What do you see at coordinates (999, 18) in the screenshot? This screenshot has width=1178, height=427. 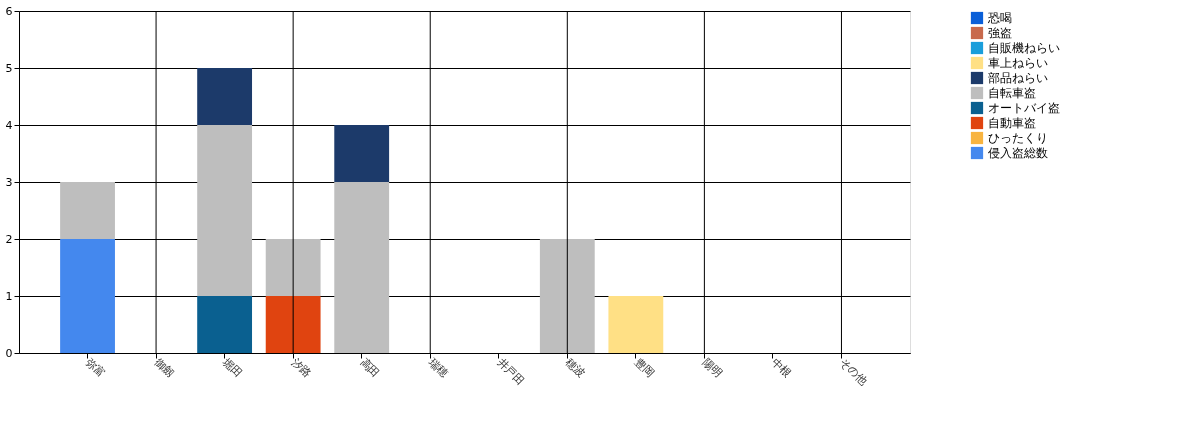 I see `legend-label: 恐喝` at bounding box center [999, 18].